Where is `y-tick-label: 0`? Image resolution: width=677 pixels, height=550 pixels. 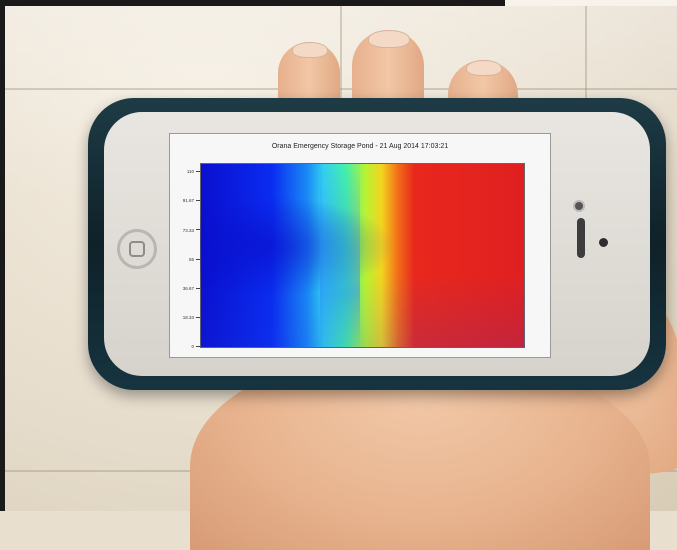 y-tick-label: 0 is located at coordinates (192, 346).